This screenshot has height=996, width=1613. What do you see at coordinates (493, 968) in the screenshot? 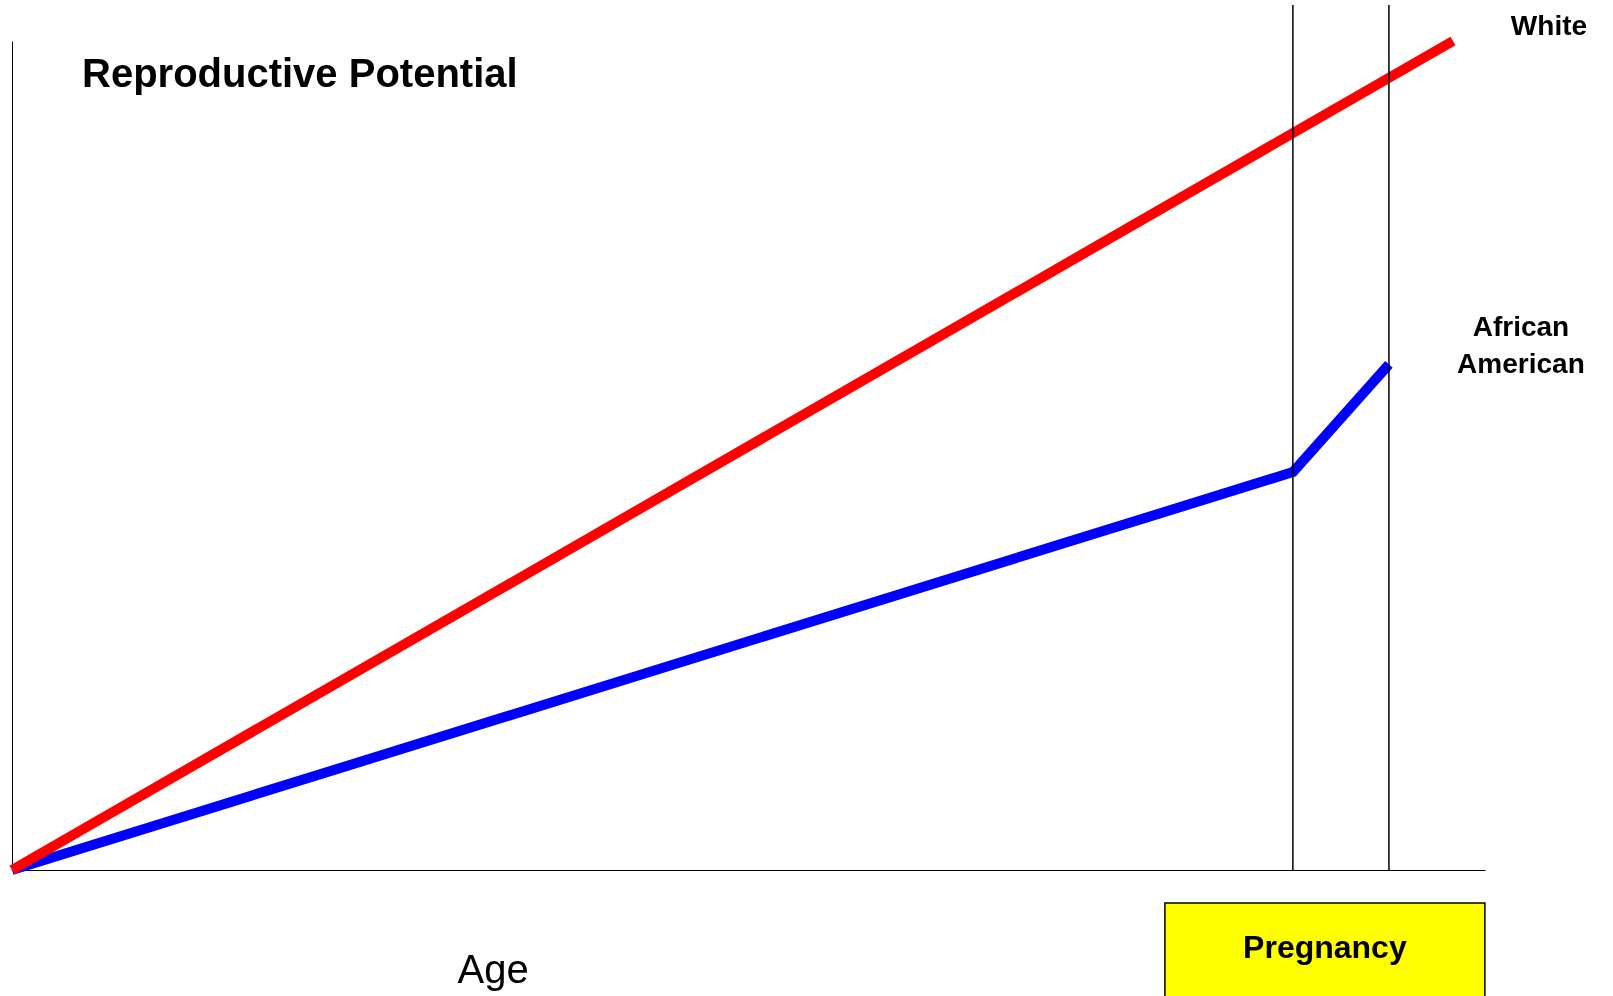
I see `x-axis-title: Age` at bounding box center [493, 968].